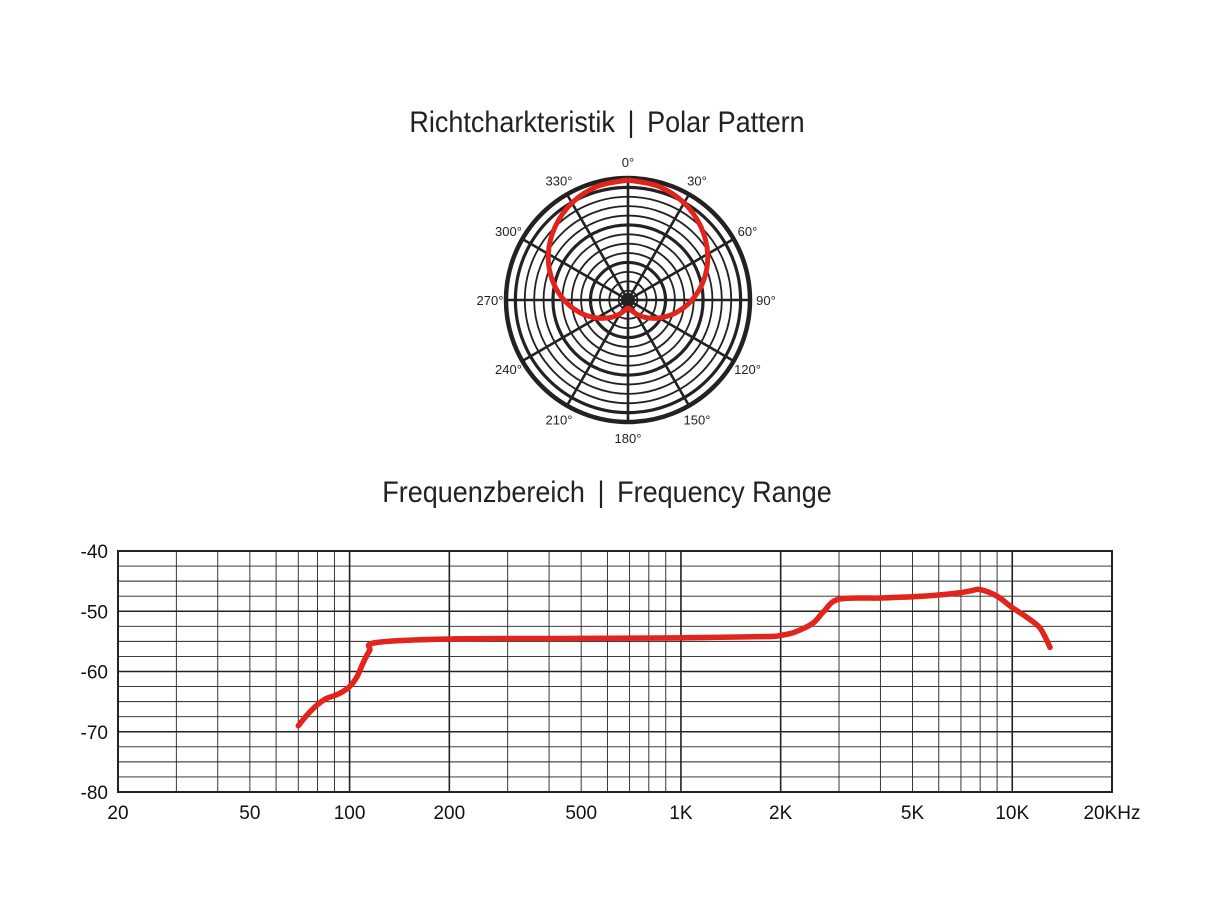 The height and width of the screenshot is (911, 1214). I want to click on polar-angle-label: 300°, so click(508, 231).